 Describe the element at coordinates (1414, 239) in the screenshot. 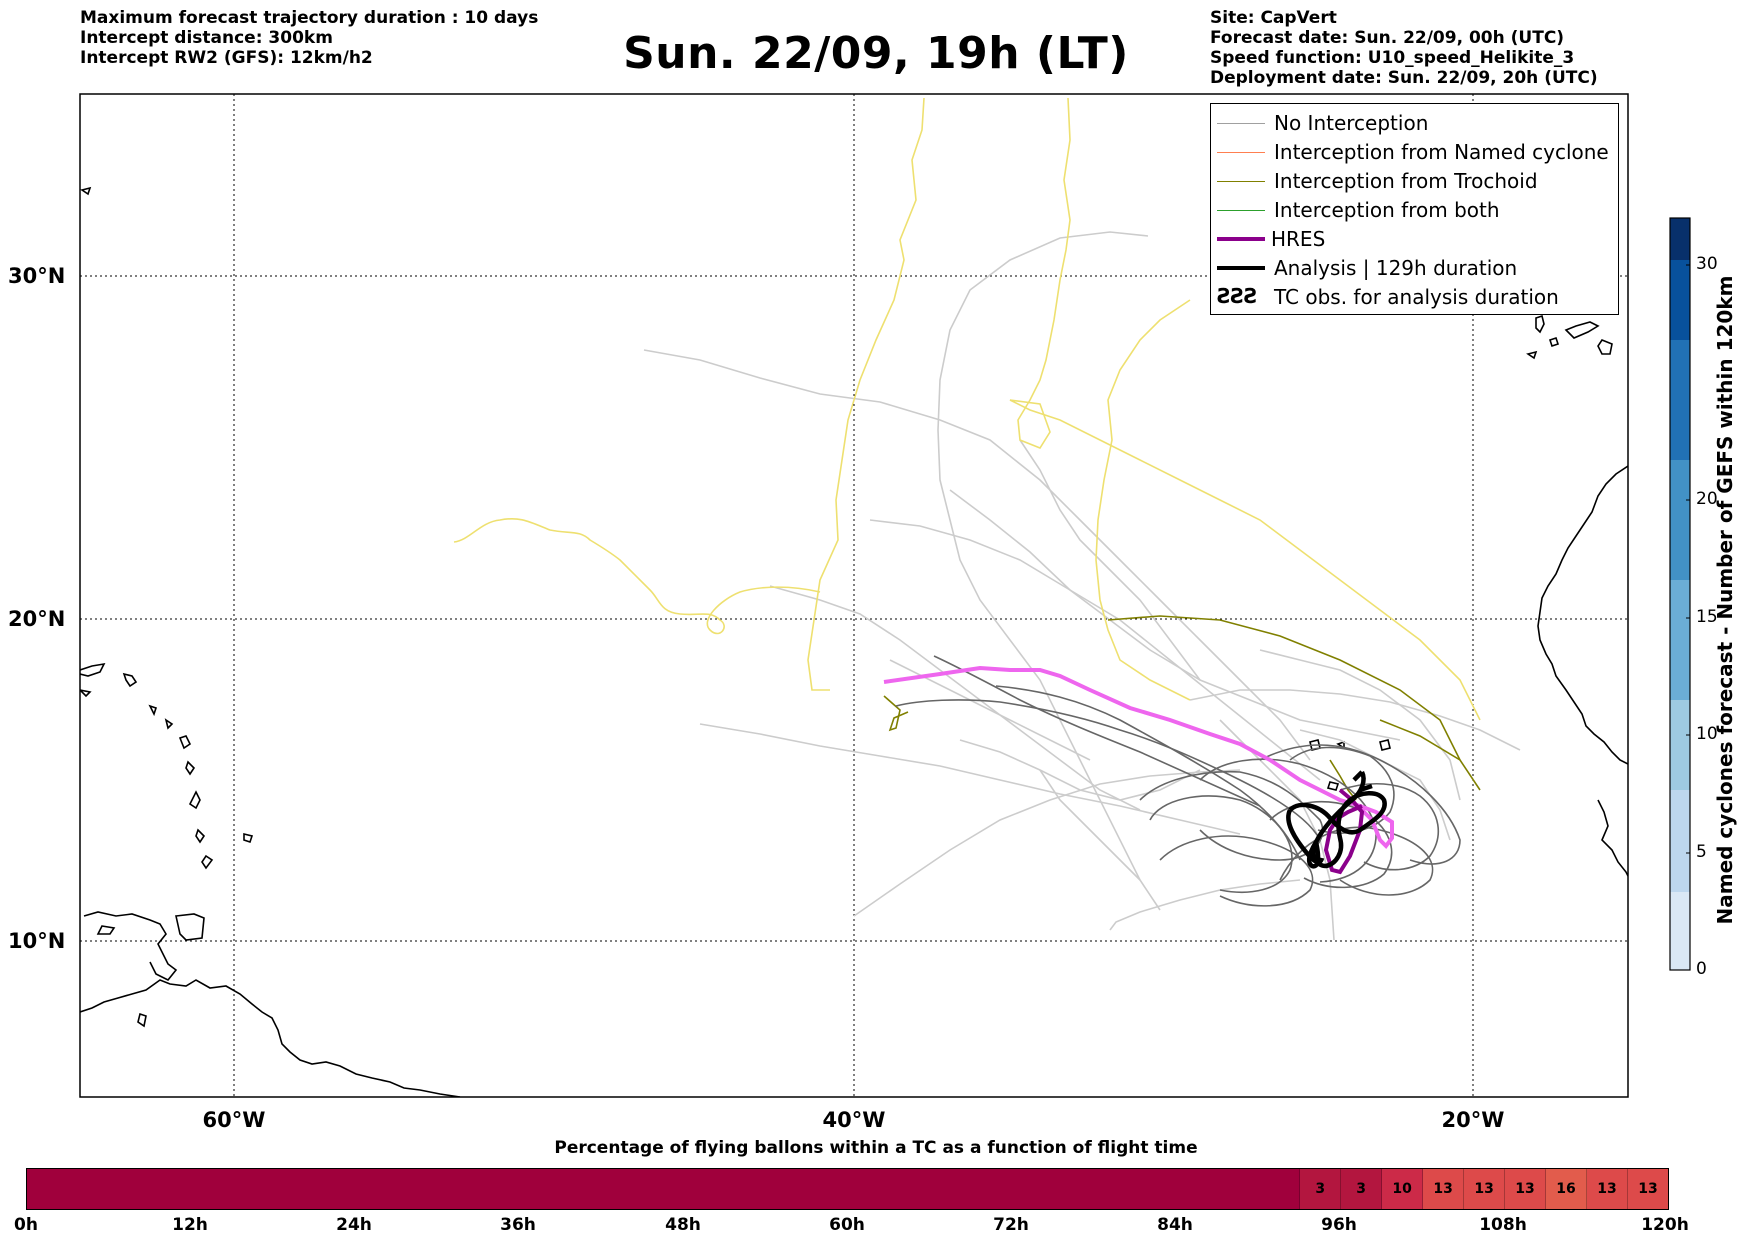

I see `legend-item-hres: HRES` at that location.